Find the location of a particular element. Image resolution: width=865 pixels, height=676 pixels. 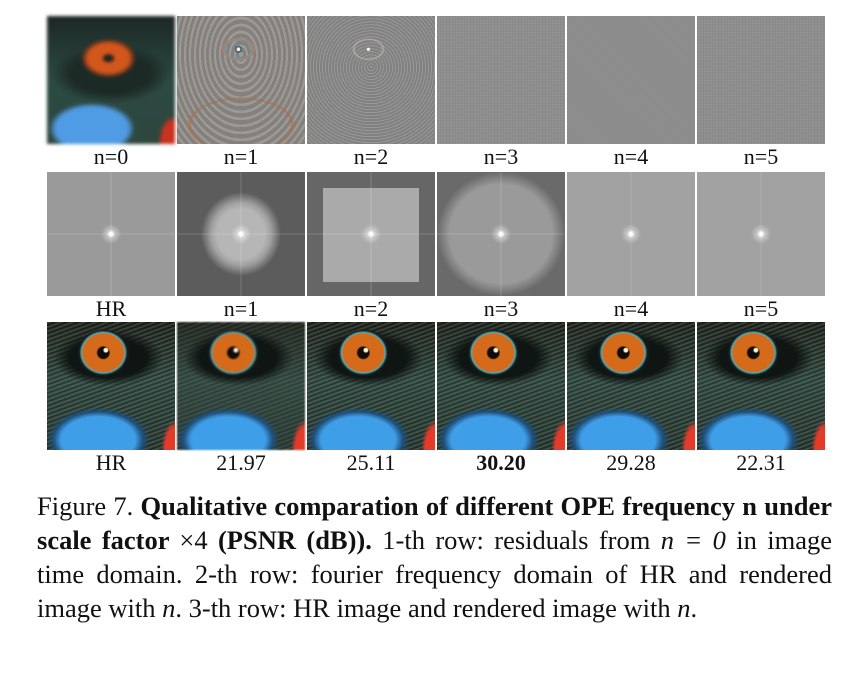

hr-image is located at coordinates (111, 386).